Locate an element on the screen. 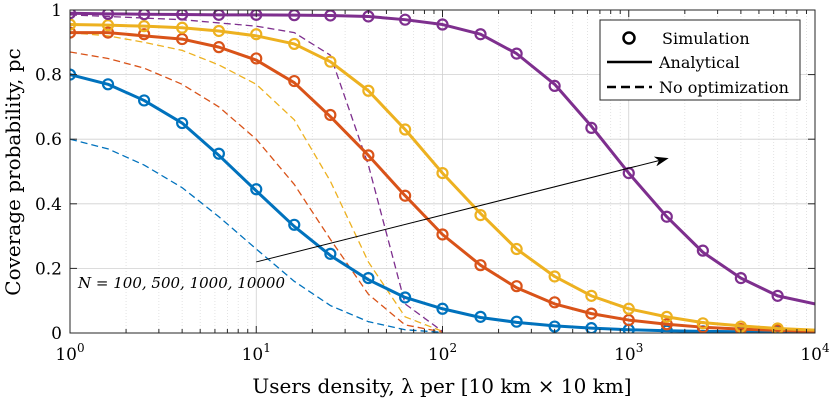  legend: Simulation Analytical No optimization is located at coordinates (700, 60).